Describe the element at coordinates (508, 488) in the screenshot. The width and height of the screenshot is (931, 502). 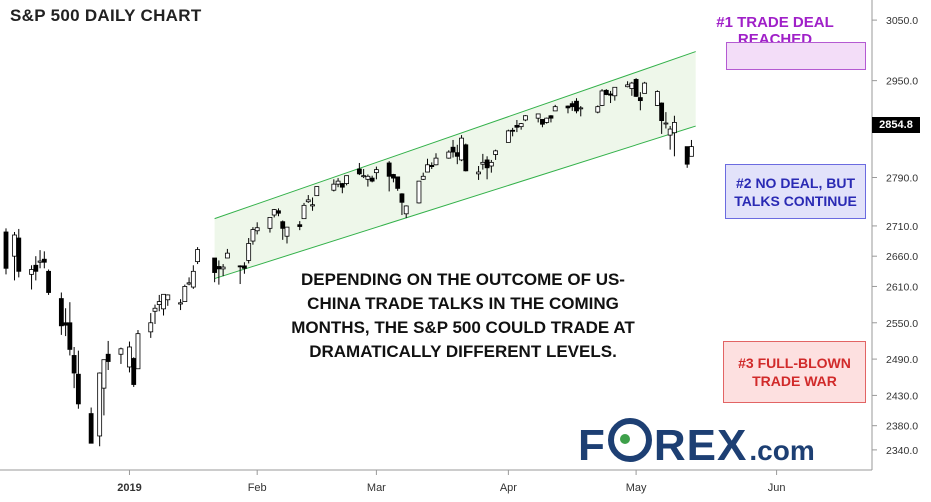
I see `time-tick-label: Apr` at that location.